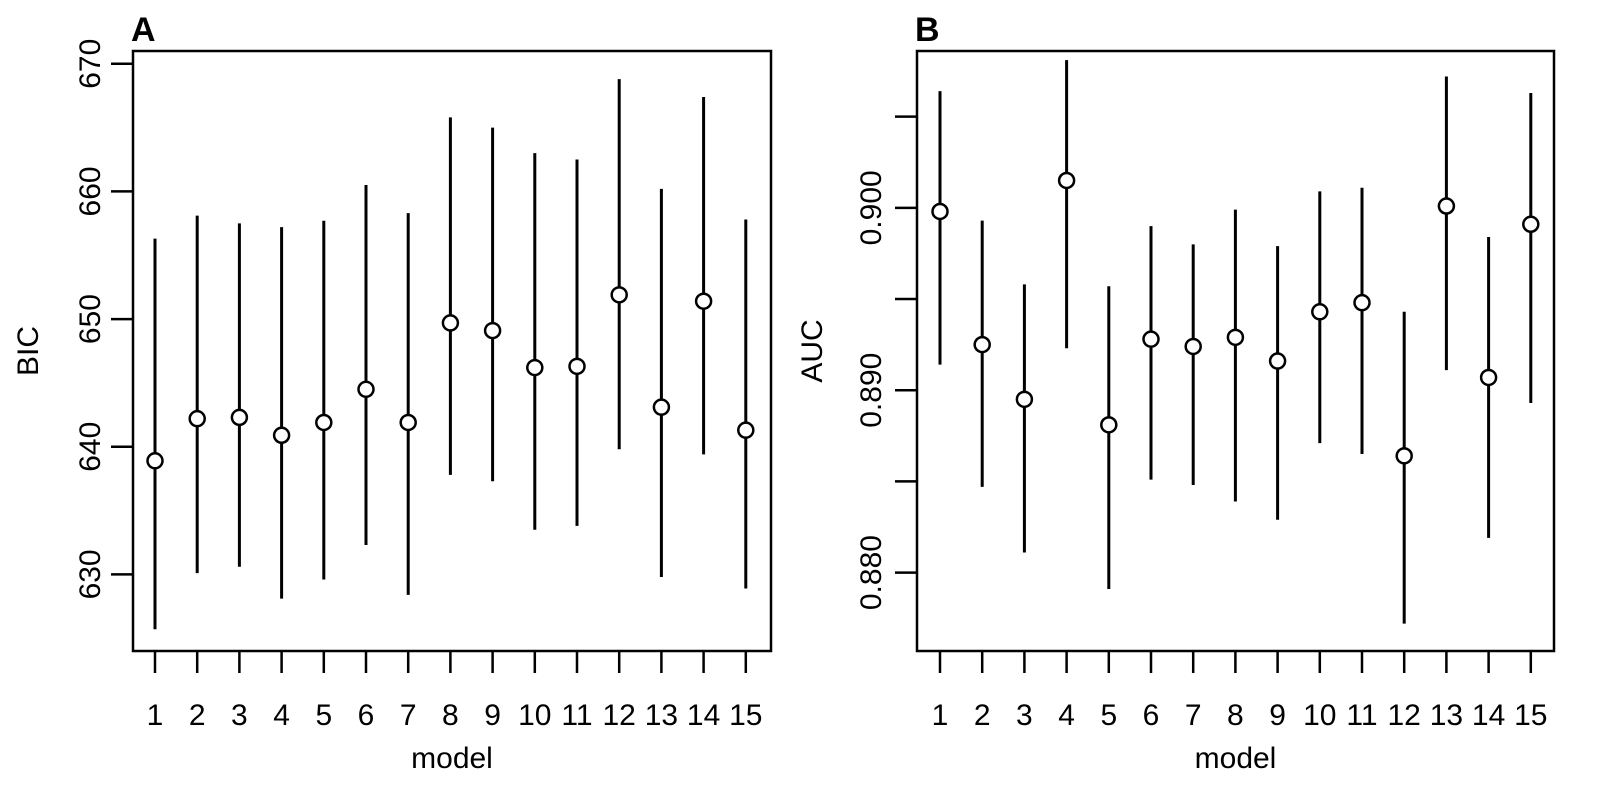  What do you see at coordinates (812, 350) in the screenshot?
I see `y-axis-title: AUC` at bounding box center [812, 350].